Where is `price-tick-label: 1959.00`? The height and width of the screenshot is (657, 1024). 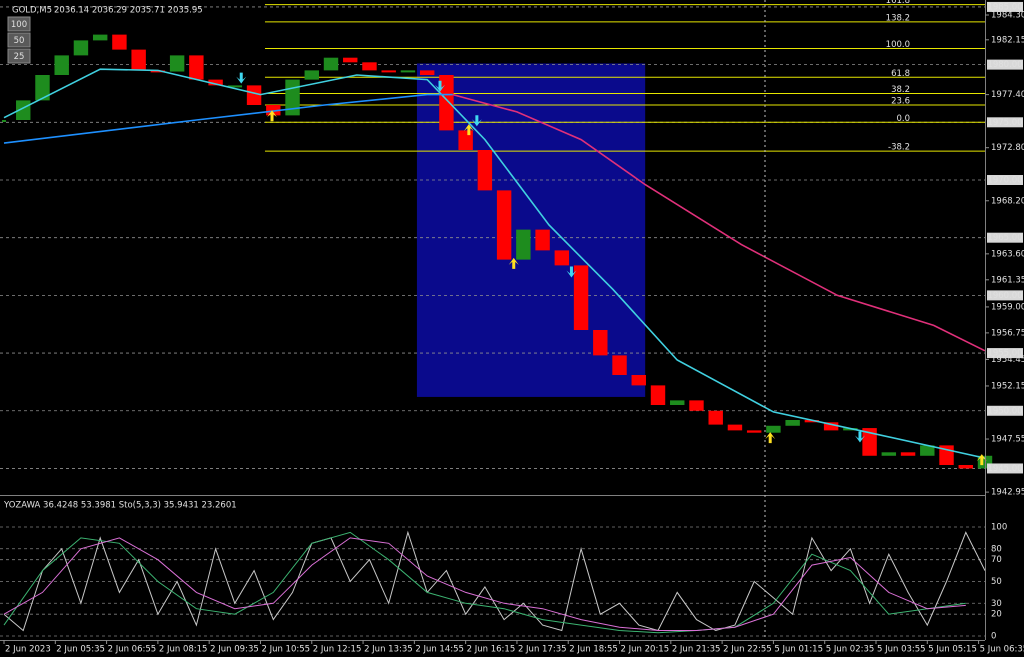 price-tick-label: 1959.00 is located at coordinates (1007, 307).